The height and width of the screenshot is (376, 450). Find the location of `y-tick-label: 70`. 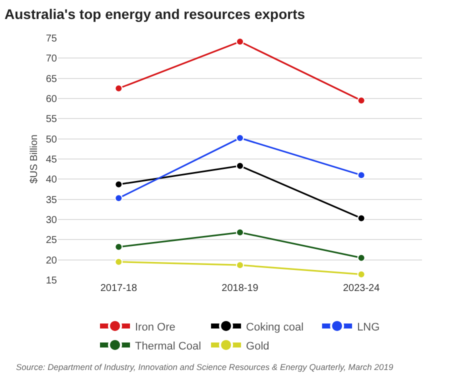

y-tick-label: 70 is located at coordinates (52, 59).